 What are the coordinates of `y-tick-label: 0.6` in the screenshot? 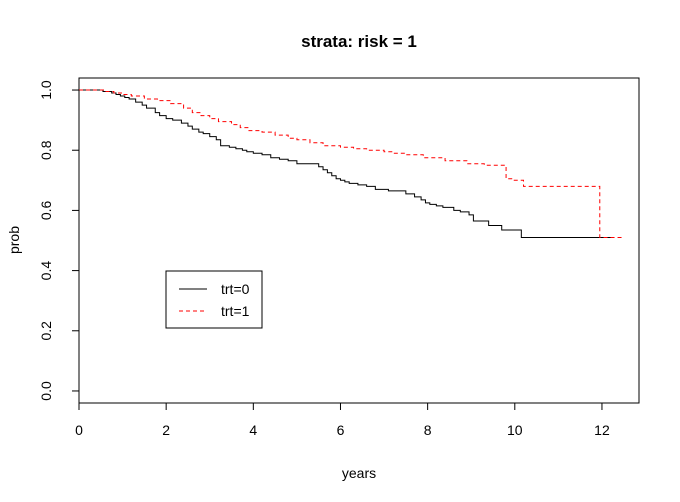 It's located at (46, 210).